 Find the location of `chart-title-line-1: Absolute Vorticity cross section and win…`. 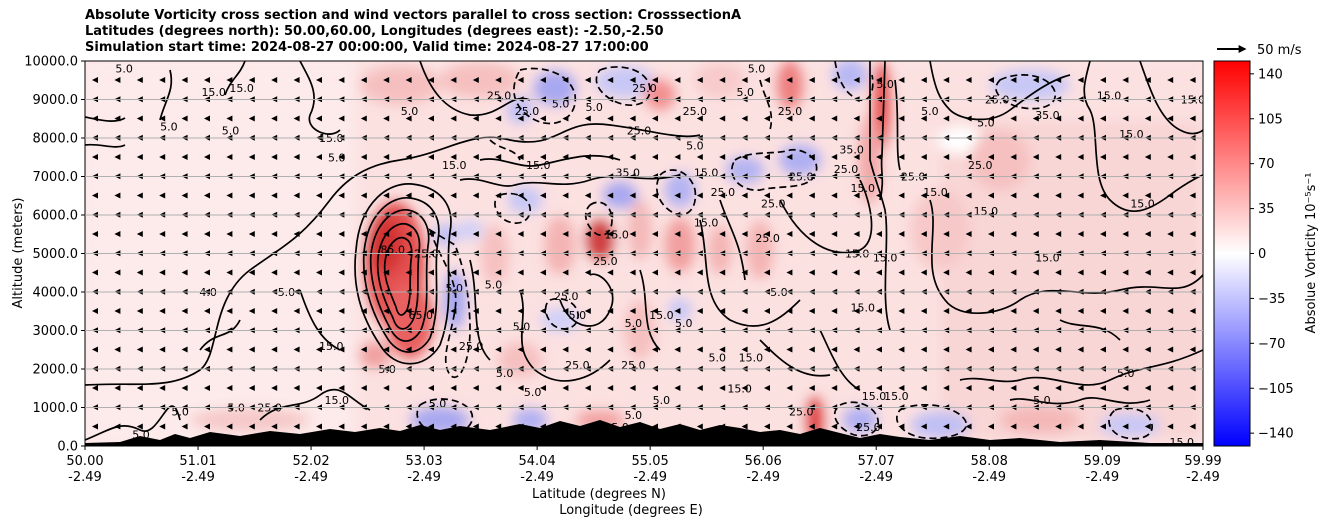

chart-title-line-1: Absolute Vorticity cross section and win… is located at coordinates (413, 15).